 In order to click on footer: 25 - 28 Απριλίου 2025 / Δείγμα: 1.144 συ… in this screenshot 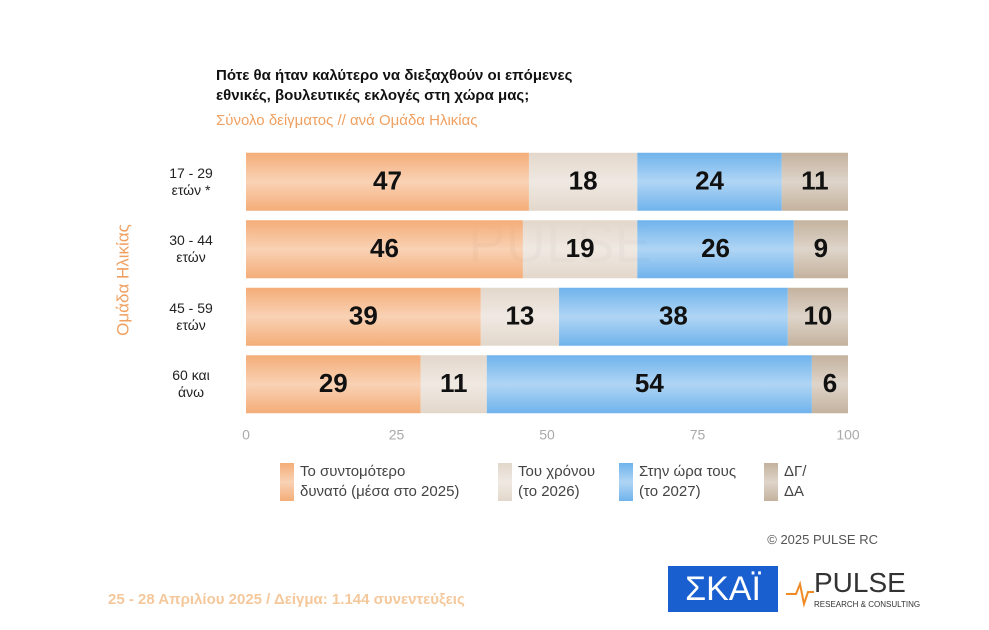, I will do `click(286, 599)`.